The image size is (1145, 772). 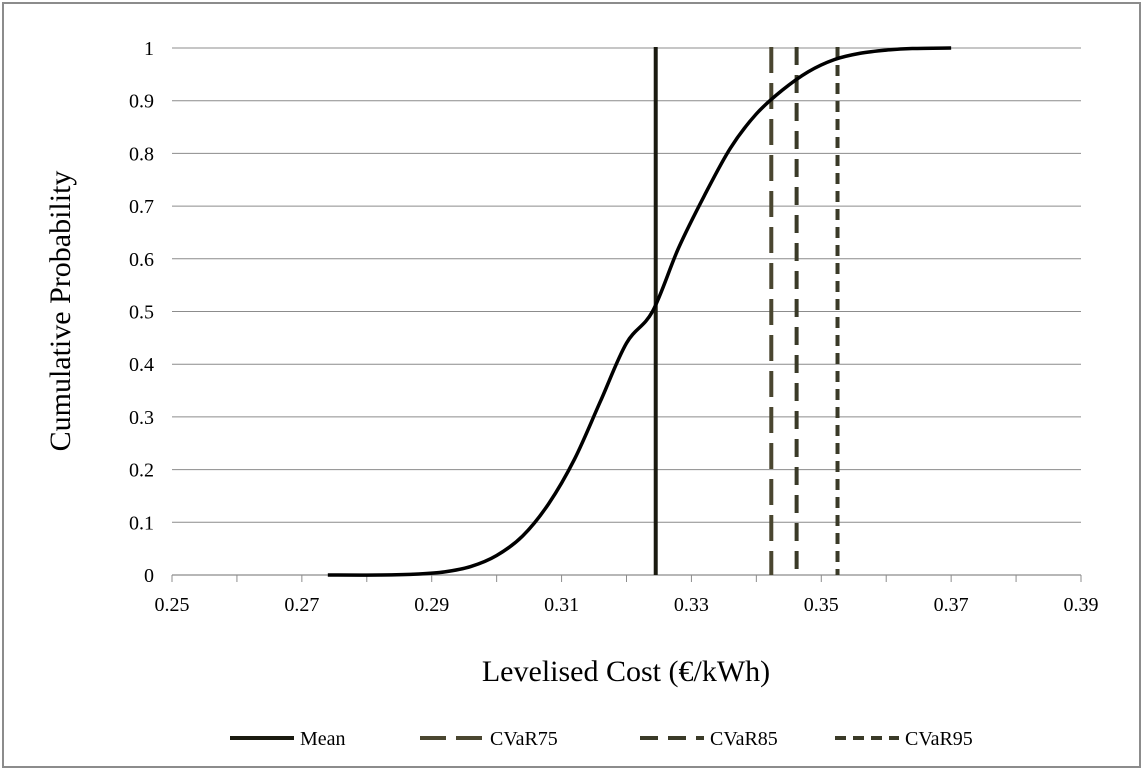 What do you see at coordinates (939, 739) in the screenshot?
I see `legend-label-cvar95: CVaR95` at bounding box center [939, 739].